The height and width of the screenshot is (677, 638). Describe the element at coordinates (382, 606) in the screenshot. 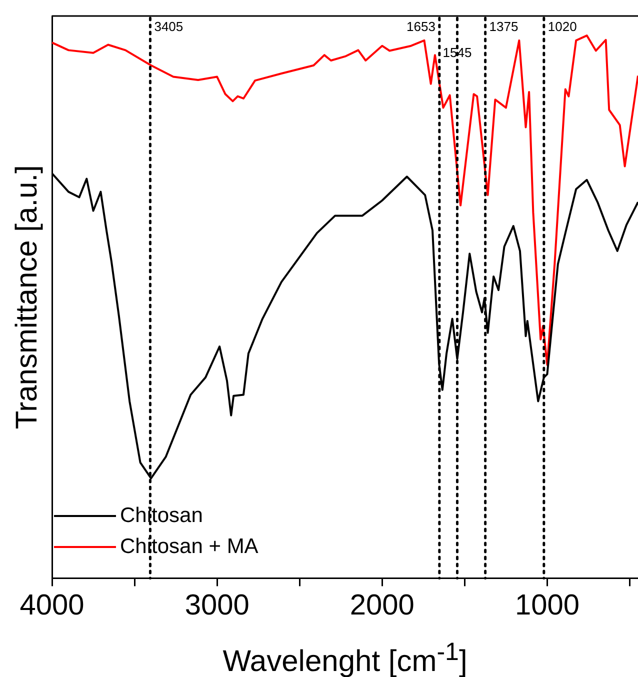

I see `x-tick-label: 2000` at that location.